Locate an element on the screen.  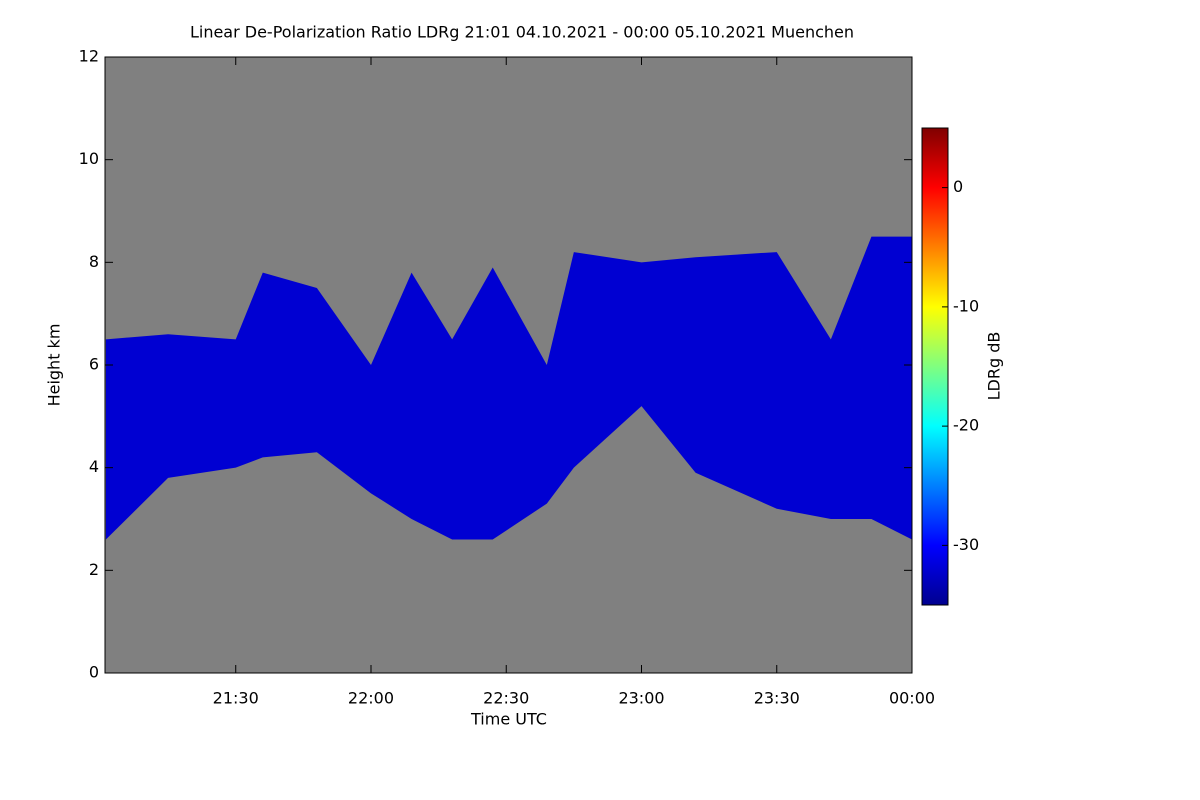
colorbar is located at coordinates (935, 366).